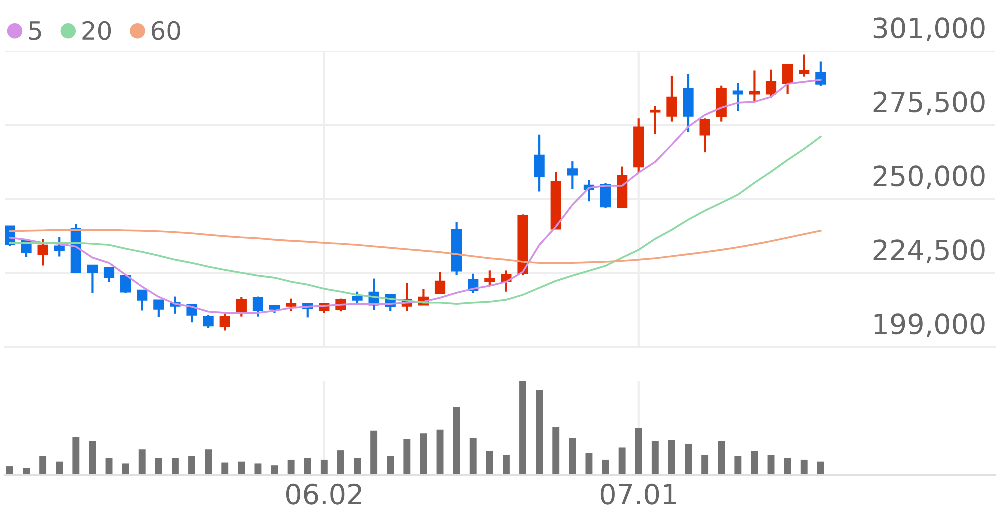 This screenshot has height=519, width=996. Describe the element at coordinates (929, 252) in the screenshot. I see `y-tick-label: 224,500` at that location.